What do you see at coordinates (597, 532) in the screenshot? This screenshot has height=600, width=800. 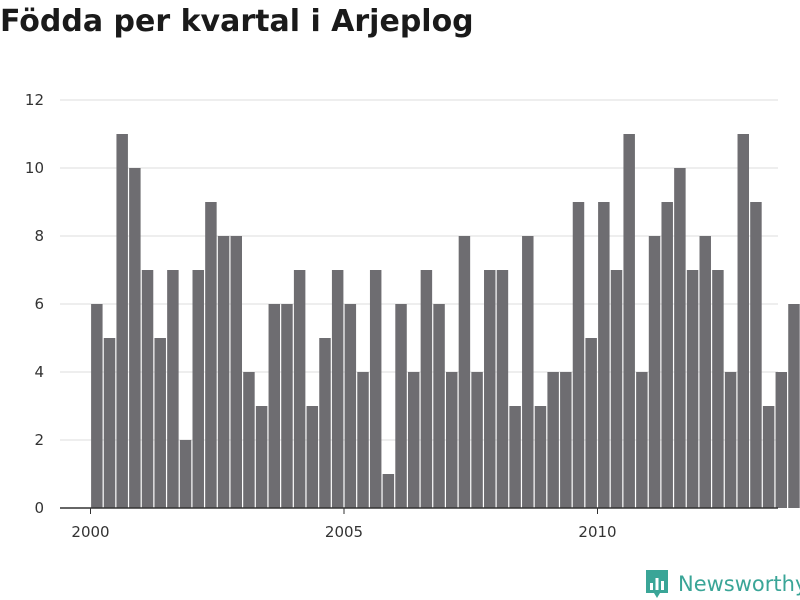 I see `x-tick-label: 2010` at bounding box center [597, 532].